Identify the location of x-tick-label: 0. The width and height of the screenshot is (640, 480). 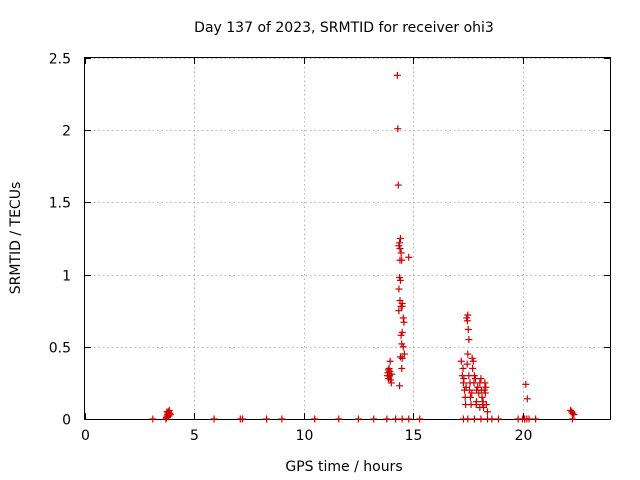
(85, 436).